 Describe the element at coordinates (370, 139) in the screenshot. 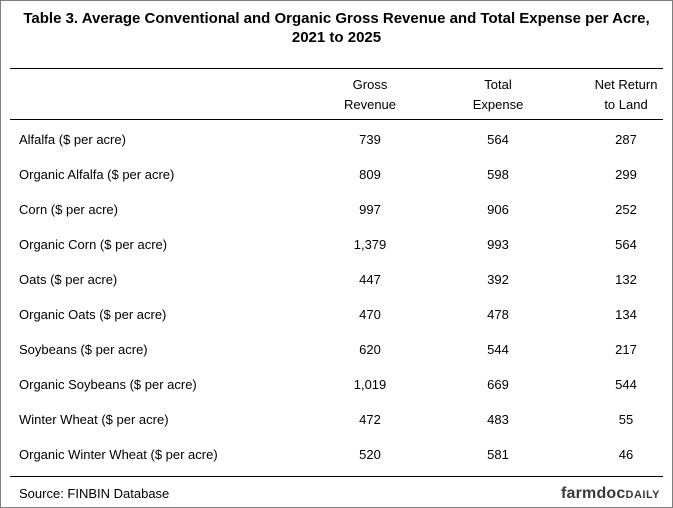

I see `cell-value: 739` at that location.